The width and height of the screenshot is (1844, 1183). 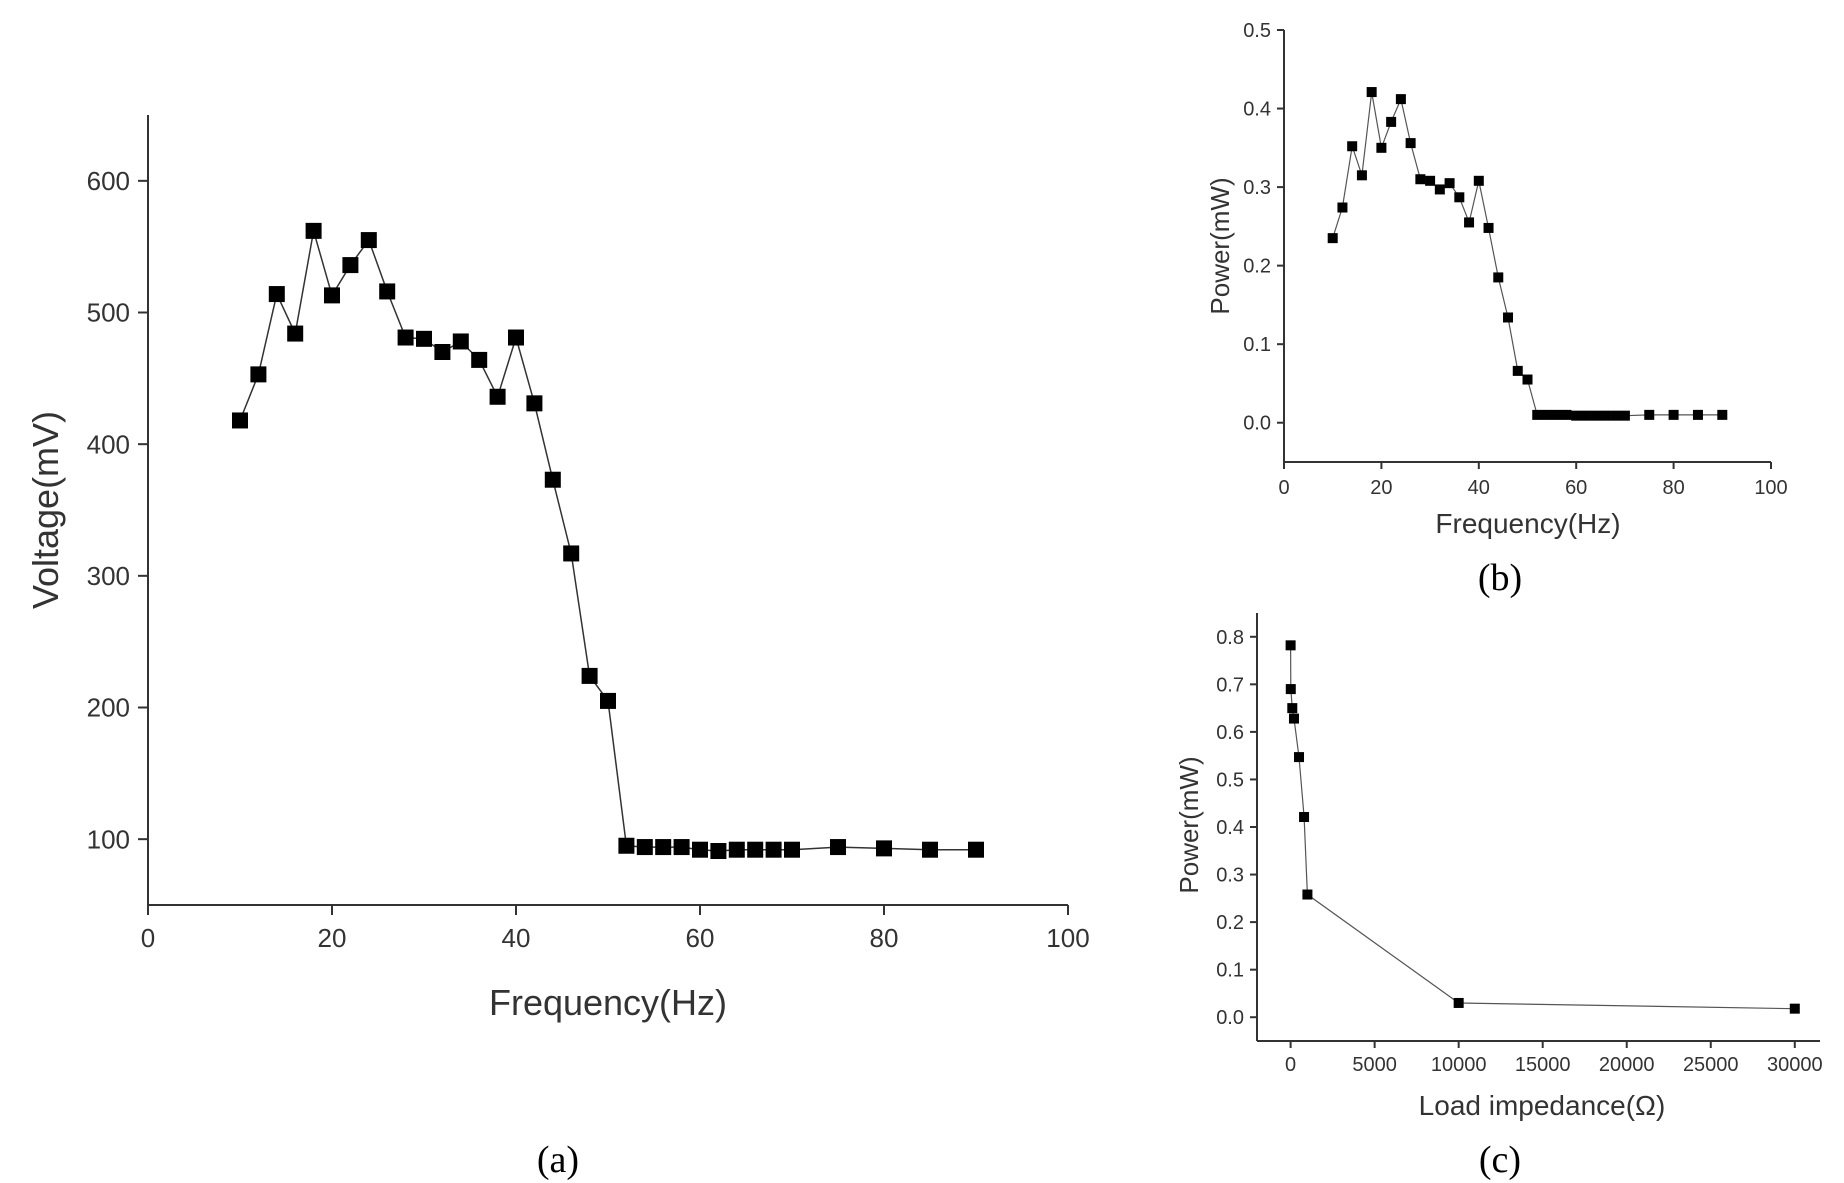 I want to click on x-tick-label: 30000, so click(x=1795, y=1065).